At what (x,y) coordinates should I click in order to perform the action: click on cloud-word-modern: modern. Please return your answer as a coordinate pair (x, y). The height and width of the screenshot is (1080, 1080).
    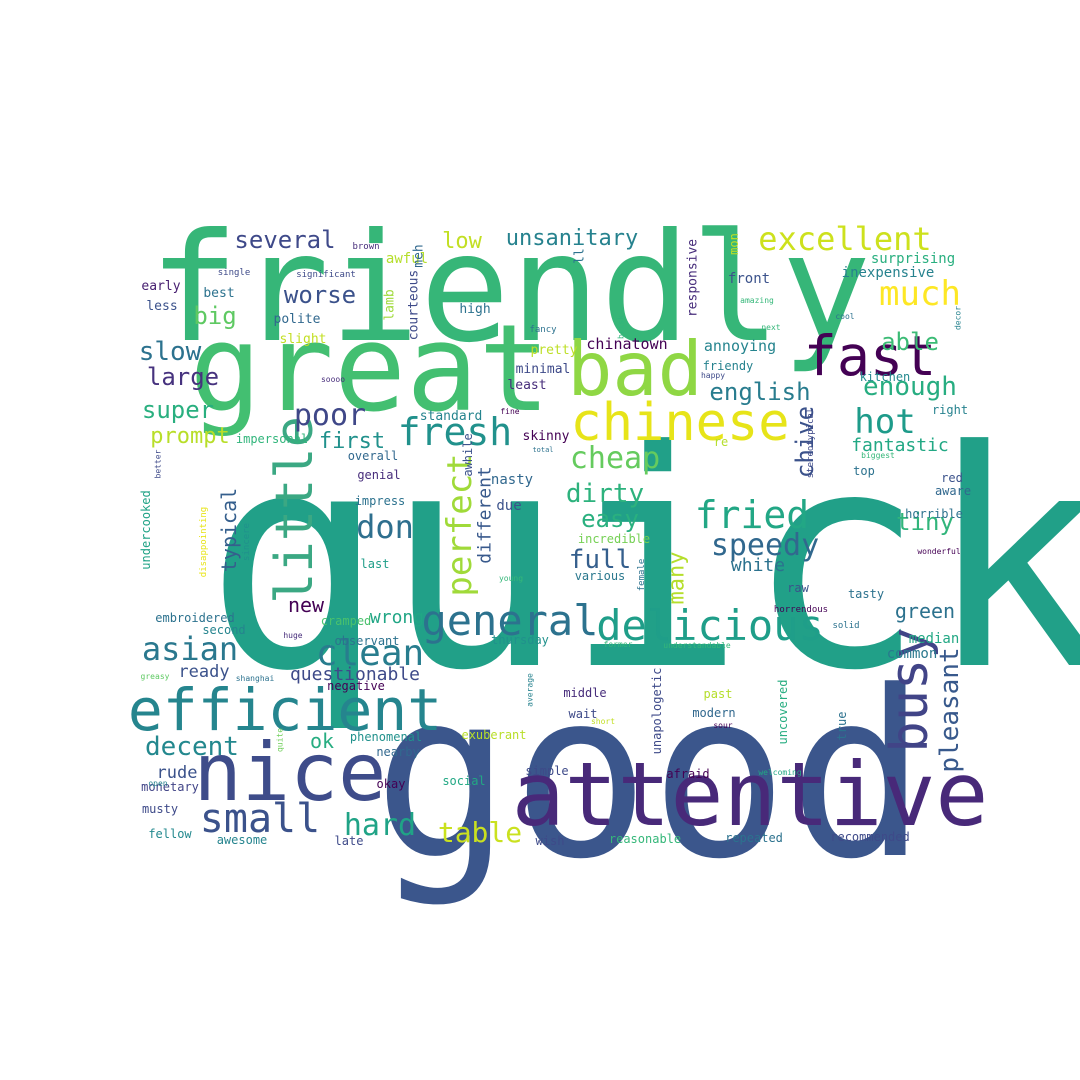
    Looking at the image, I should click on (713, 713).